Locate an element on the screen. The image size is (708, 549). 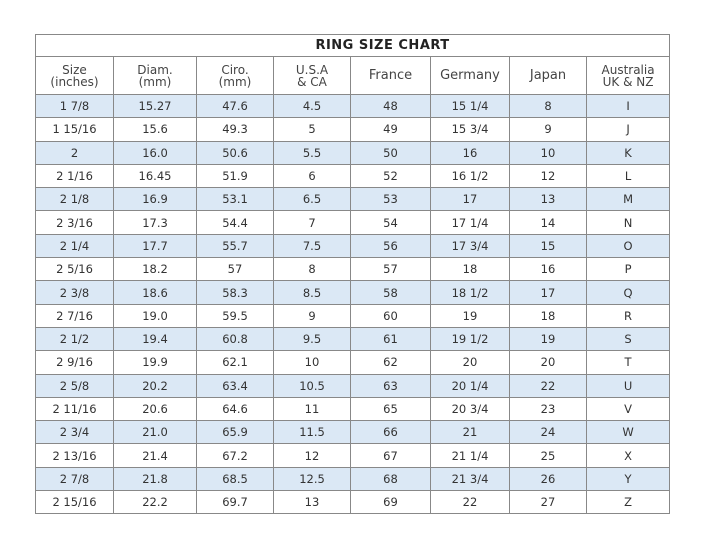
table-cell: 49 is located at coordinates (390, 129).